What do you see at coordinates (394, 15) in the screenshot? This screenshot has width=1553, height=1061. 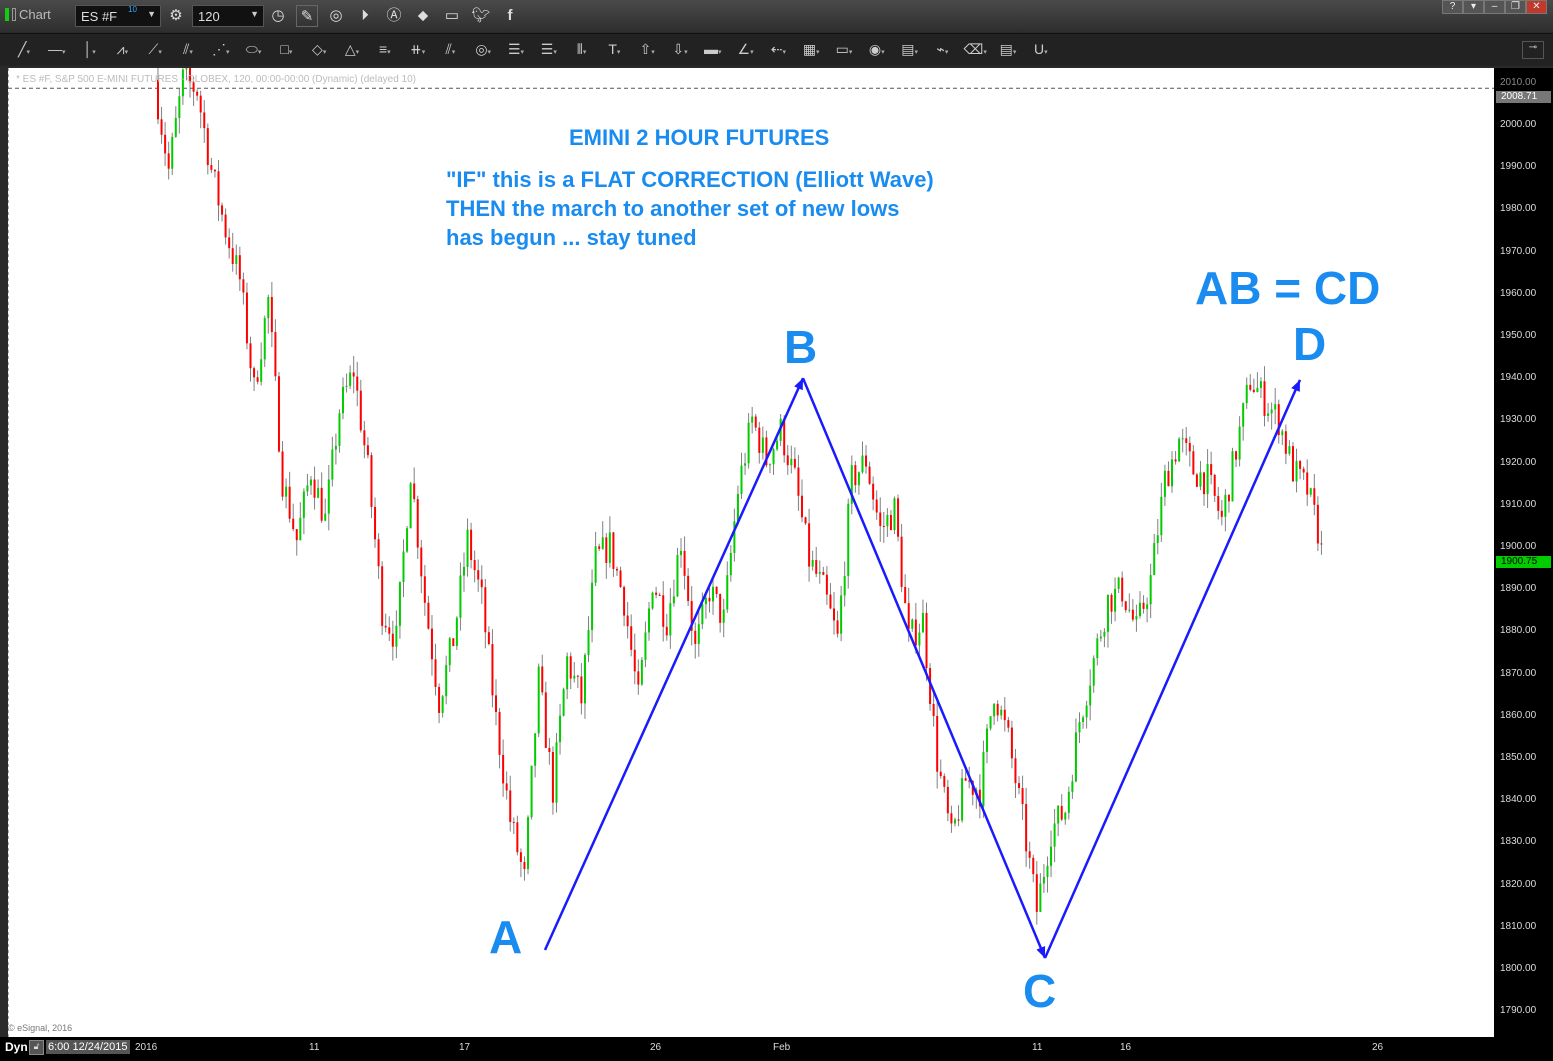 I see `alert-icon: Ⓐ` at bounding box center [394, 15].